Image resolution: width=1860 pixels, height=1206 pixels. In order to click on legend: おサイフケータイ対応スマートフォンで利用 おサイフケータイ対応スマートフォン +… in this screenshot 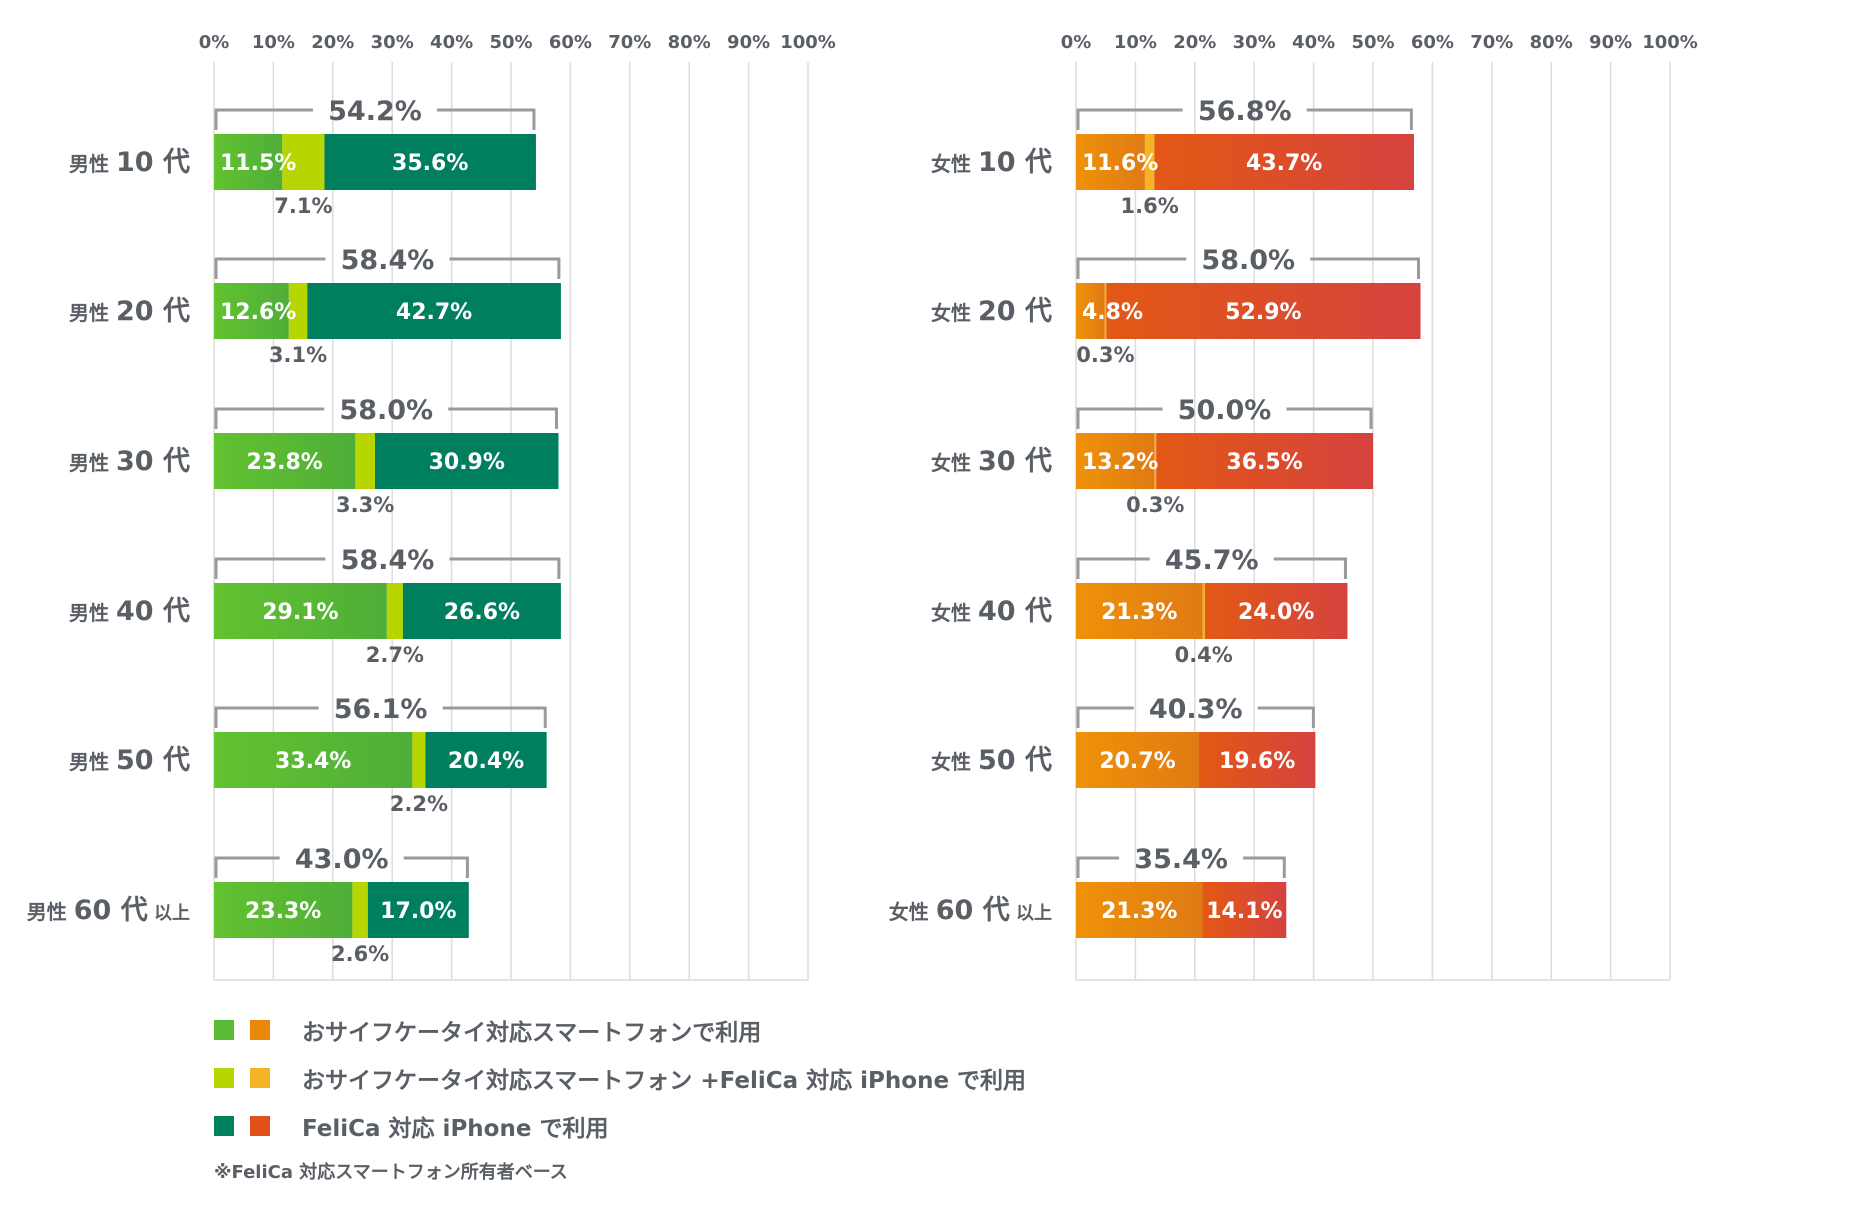, I will do `click(620, 1078)`.